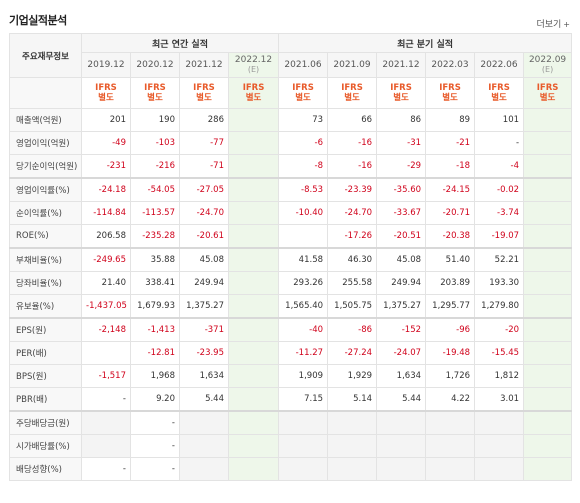 The height and width of the screenshot is (503, 580). I want to click on data-cell: 1,726, so click(450, 376).